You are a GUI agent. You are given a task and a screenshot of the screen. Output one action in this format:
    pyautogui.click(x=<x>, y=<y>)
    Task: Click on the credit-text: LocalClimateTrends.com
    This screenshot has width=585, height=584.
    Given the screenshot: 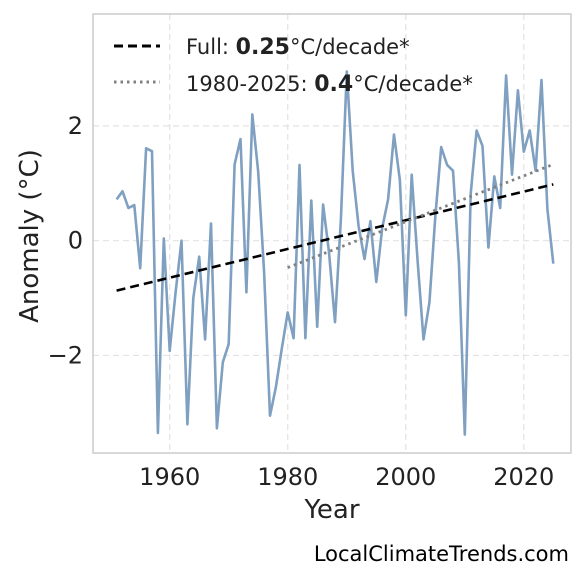 What is the action you would take?
    pyautogui.click(x=441, y=554)
    